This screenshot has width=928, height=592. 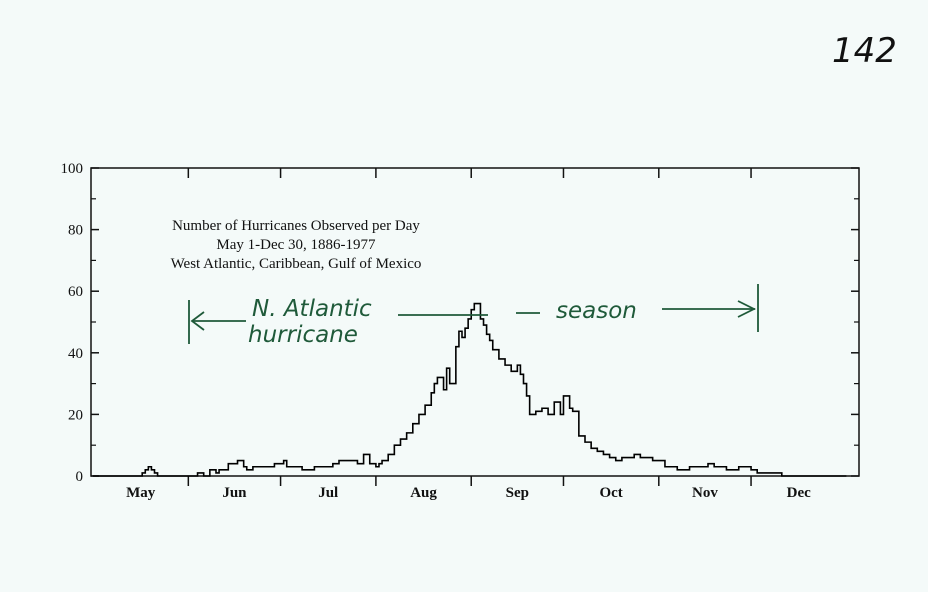 I want to click on x-tick-label: May, so click(x=141, y=493).